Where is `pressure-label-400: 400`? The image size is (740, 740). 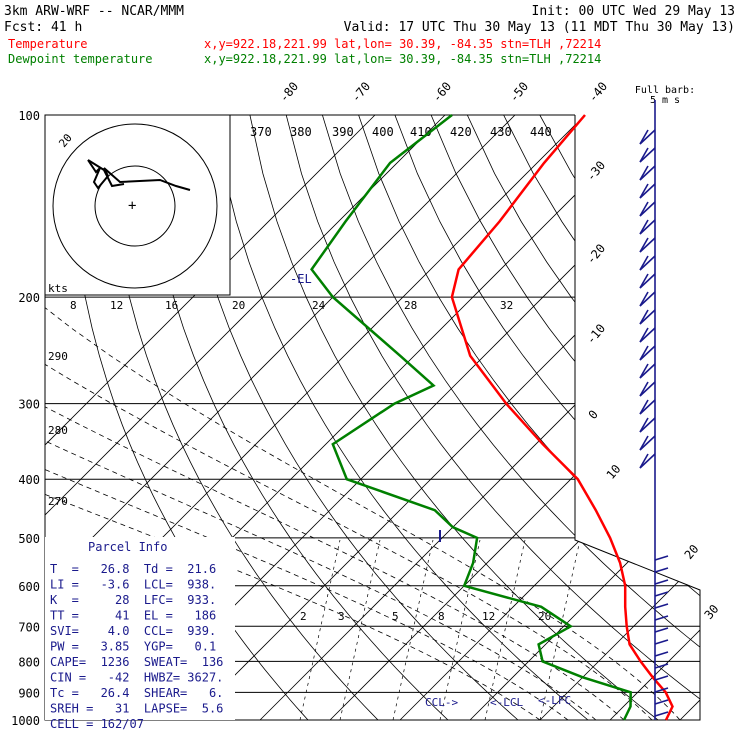
pressure-label-400: 400 is located at coordinates (29, 480).